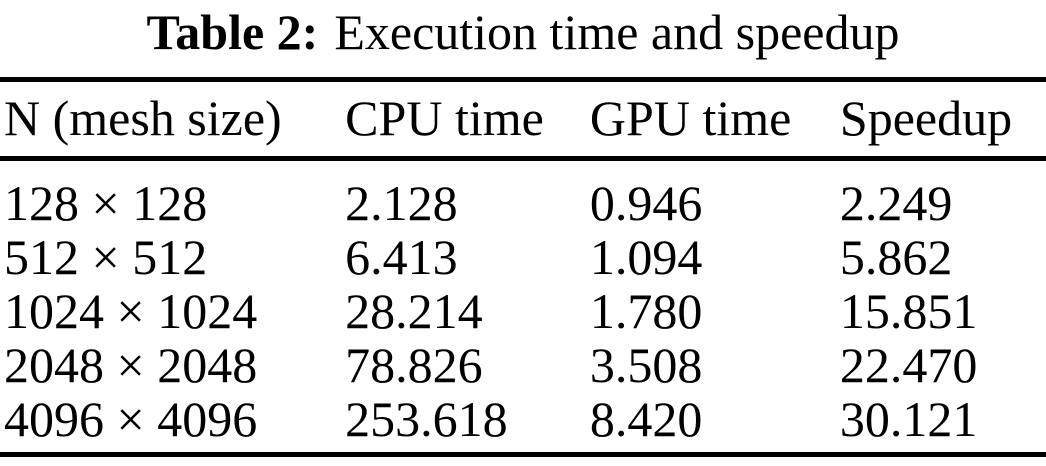 This screenshot has height=466, width=1046. What do you see at coordinates (646, 203) in the screenshot?
I see `table-cell: 0.946` at bounding box center [646, 203].